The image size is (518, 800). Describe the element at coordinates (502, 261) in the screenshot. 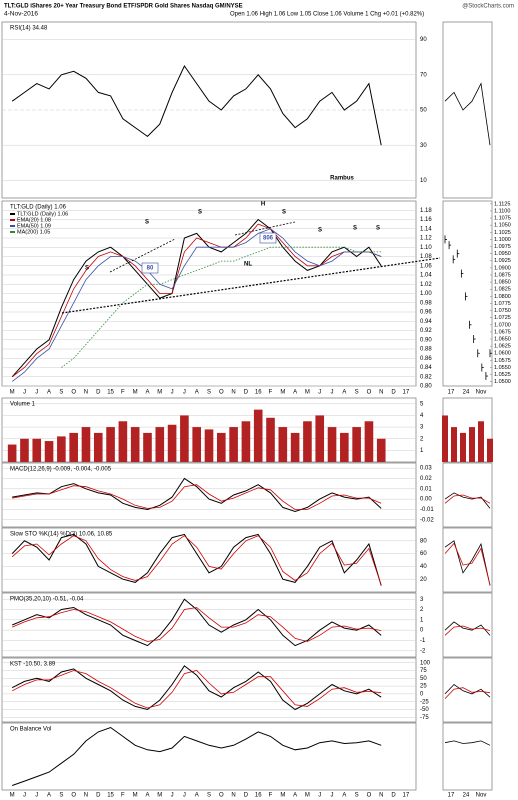

I see `zoom-y-tick-label: 1.0925` at that location.